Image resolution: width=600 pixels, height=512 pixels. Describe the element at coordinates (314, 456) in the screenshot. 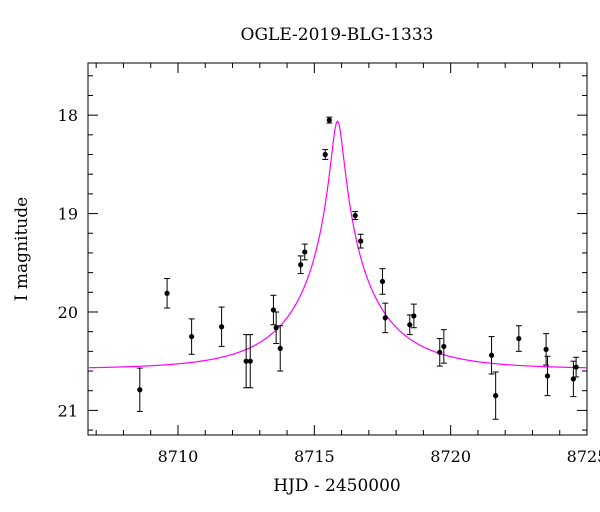

I see `x-tick-label: 8715` at that location.